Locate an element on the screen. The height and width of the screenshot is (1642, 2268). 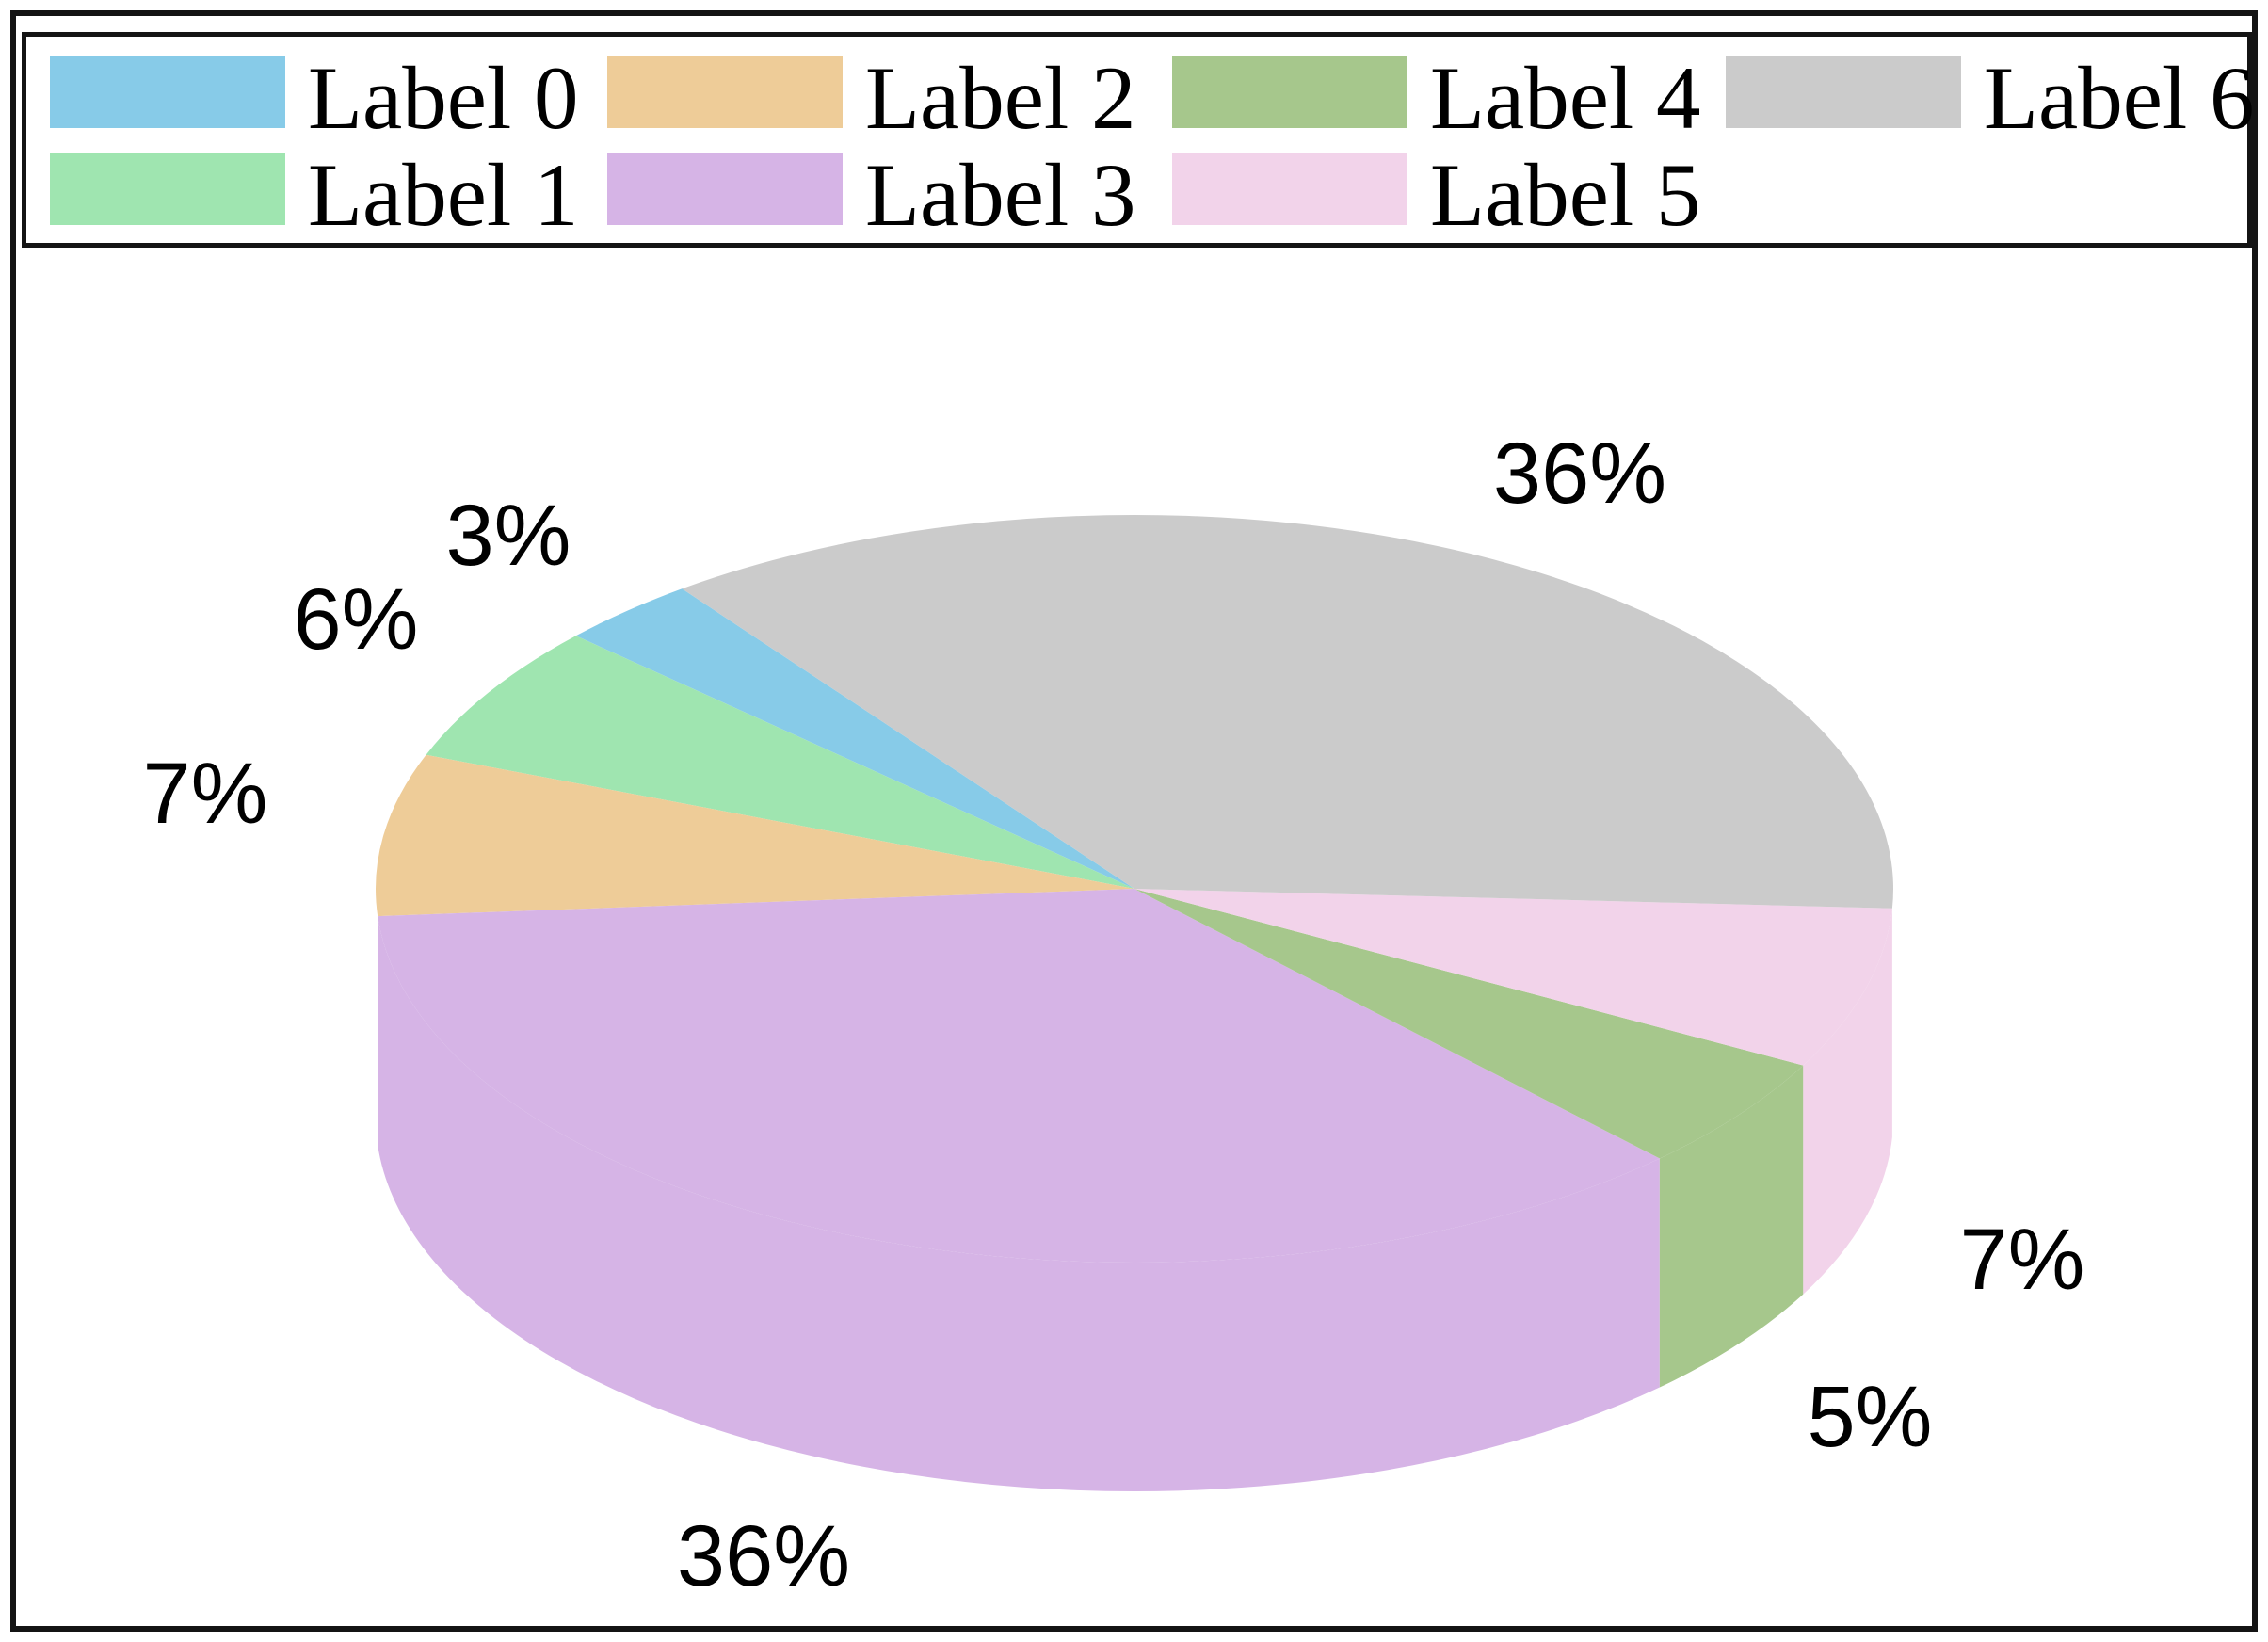
legend-item-6: Label 6 is located at coordinates (1990, 97).